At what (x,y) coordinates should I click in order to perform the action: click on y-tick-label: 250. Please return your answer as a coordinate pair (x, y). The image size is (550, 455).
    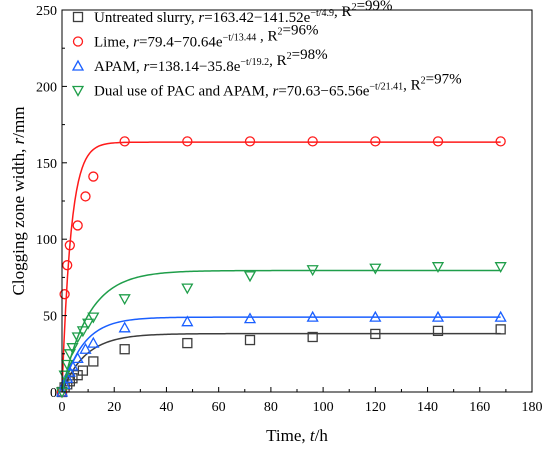
    Looking at the image, I should click on (46, 11).